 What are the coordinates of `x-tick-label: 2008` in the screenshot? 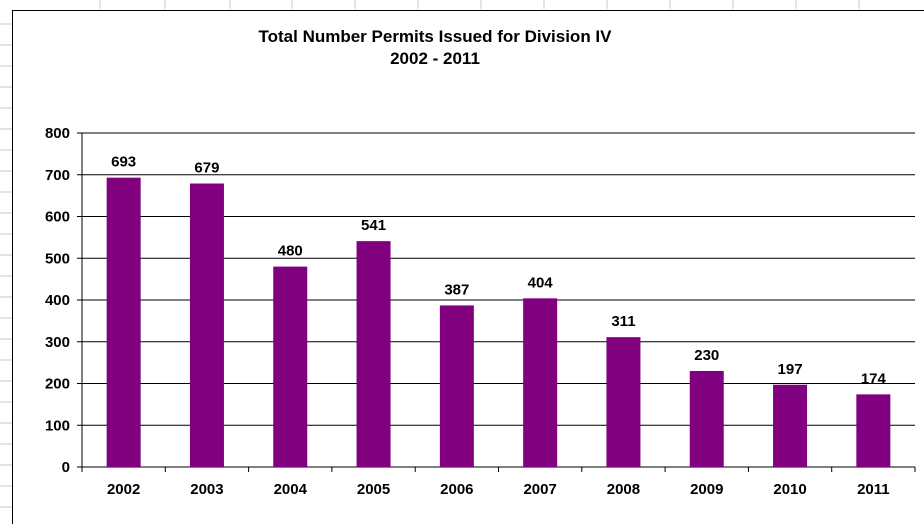 It's located at (623, 489).